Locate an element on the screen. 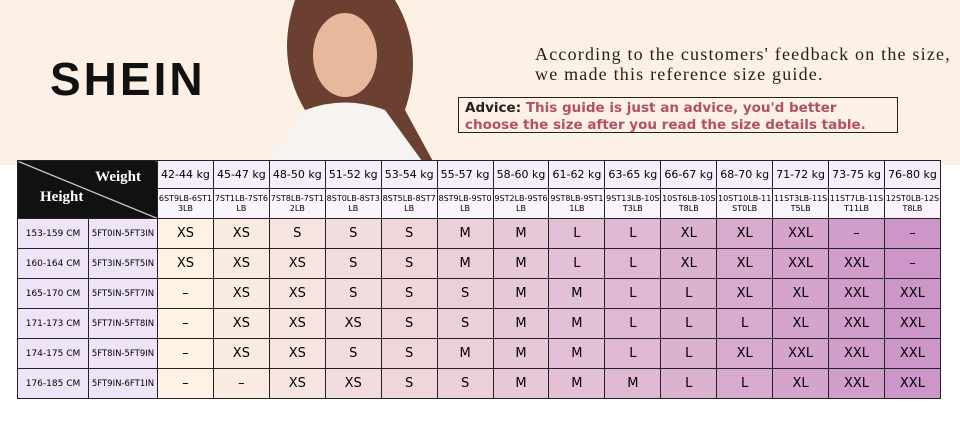 The image size is (960, 424). weight-lb: 6ST9LB-6ST13LB is located at coordinates (185, 203).